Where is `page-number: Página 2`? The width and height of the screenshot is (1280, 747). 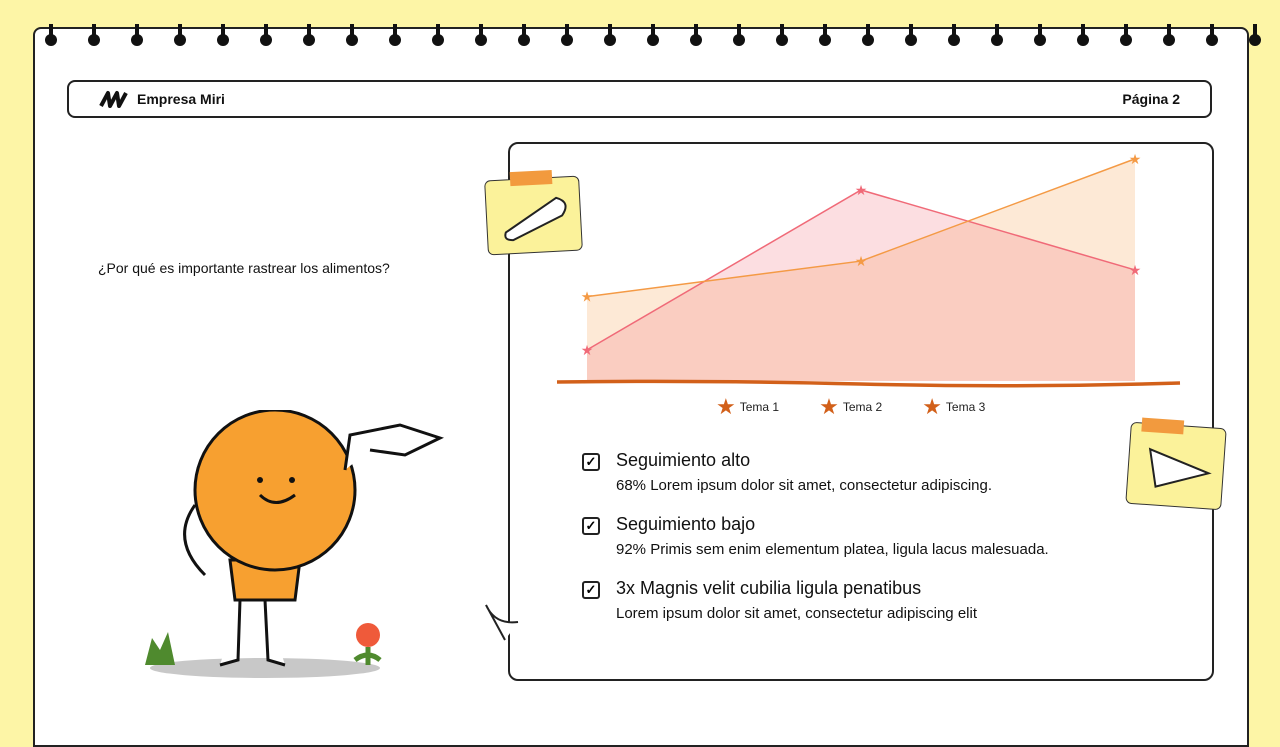
page-number: Página 2 is located at coordinates (1151, 99).